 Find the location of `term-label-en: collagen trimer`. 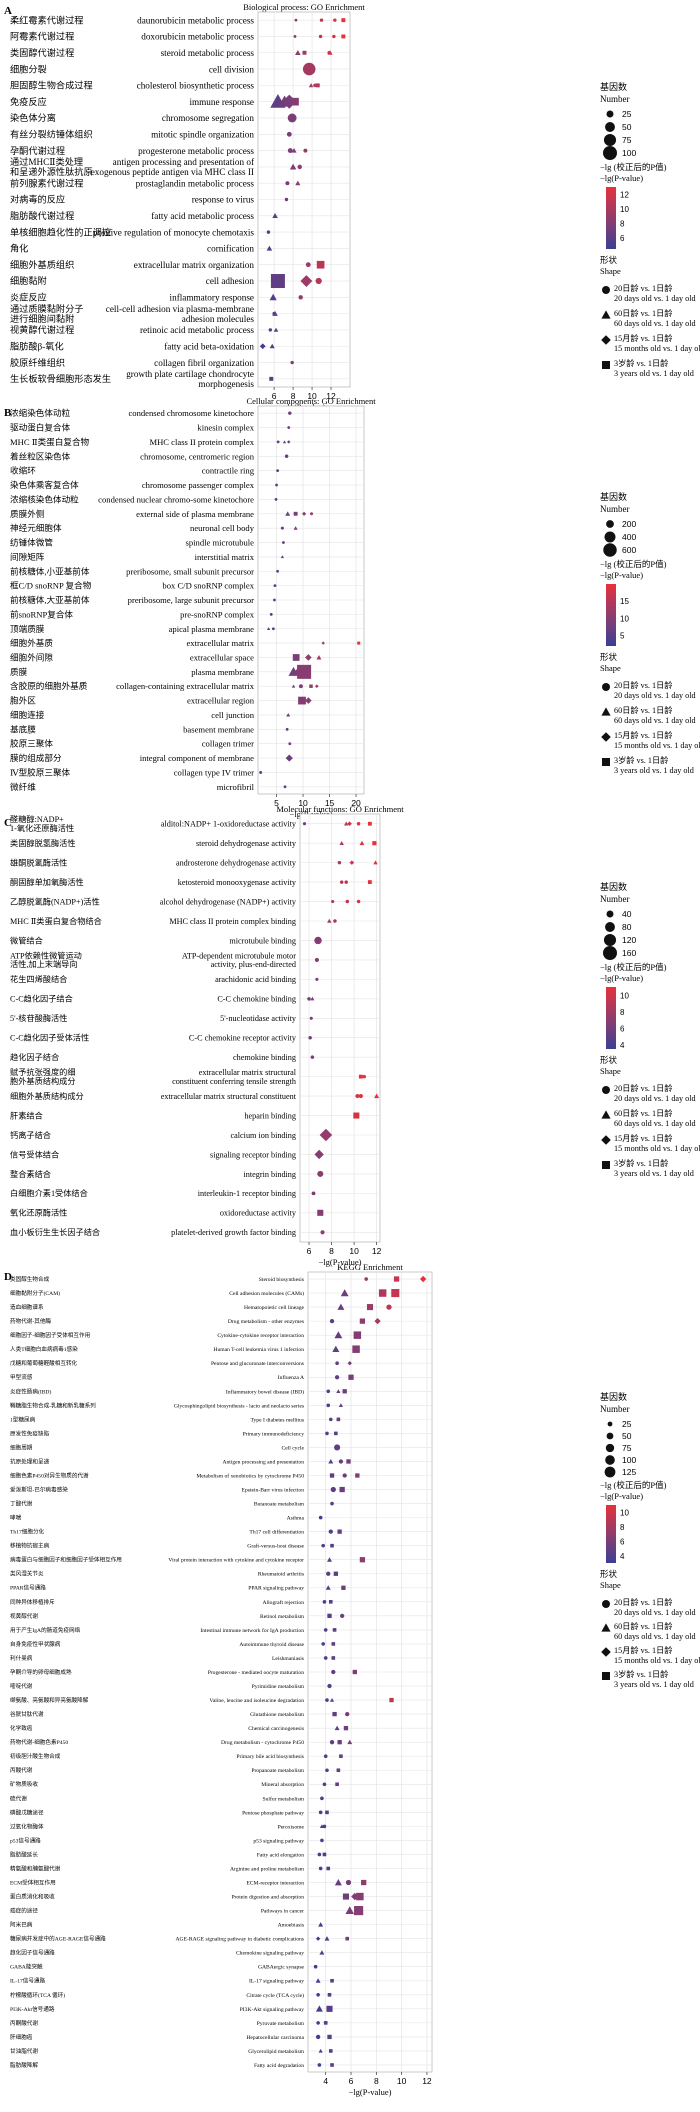

term-label-en: collagen trimer is located at coordinates (228, 744).